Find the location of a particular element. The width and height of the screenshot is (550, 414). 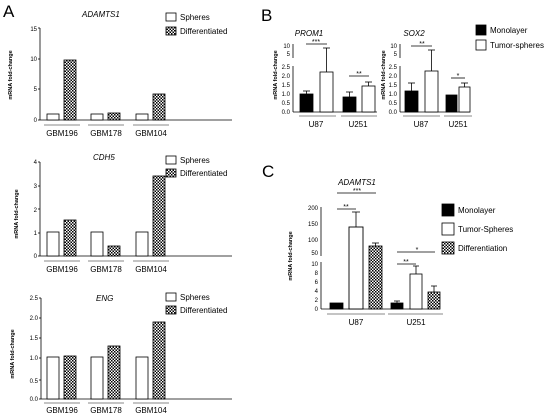

y-tick-label: 3 is located at coordinates (36, 187).